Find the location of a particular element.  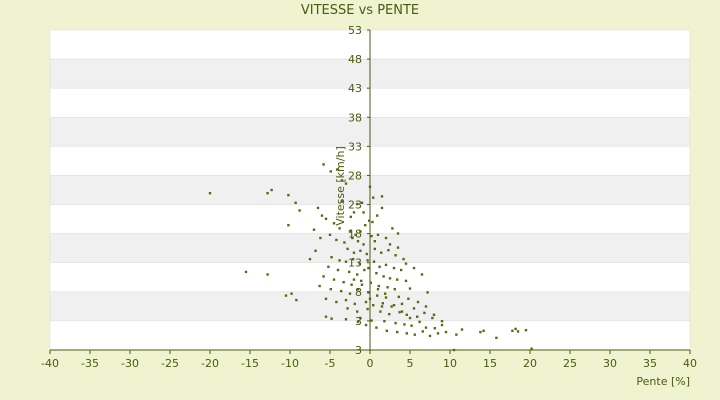

x-tick-label: -20 is located at coordinates (210, 363).